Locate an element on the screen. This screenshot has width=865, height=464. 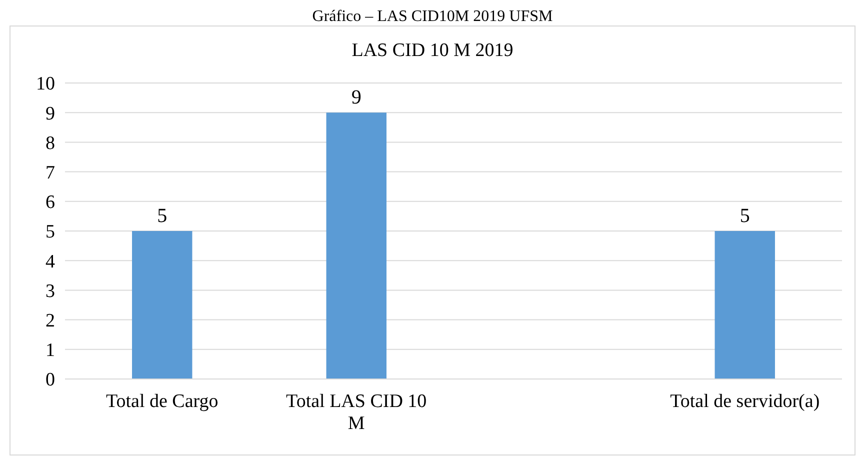
x-tick-label: Total de Cargo is located at coordinates (162, 401).